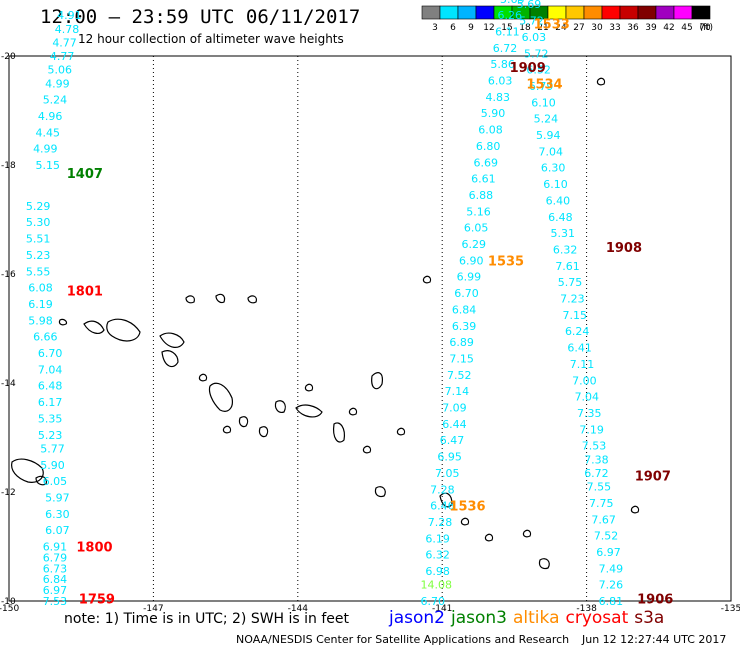 The width and height of the screenshot is (740, 650). Describe the element at coordinates (483, 179) in the screenshot. I see `wave-height-value: 6.61` at that location.